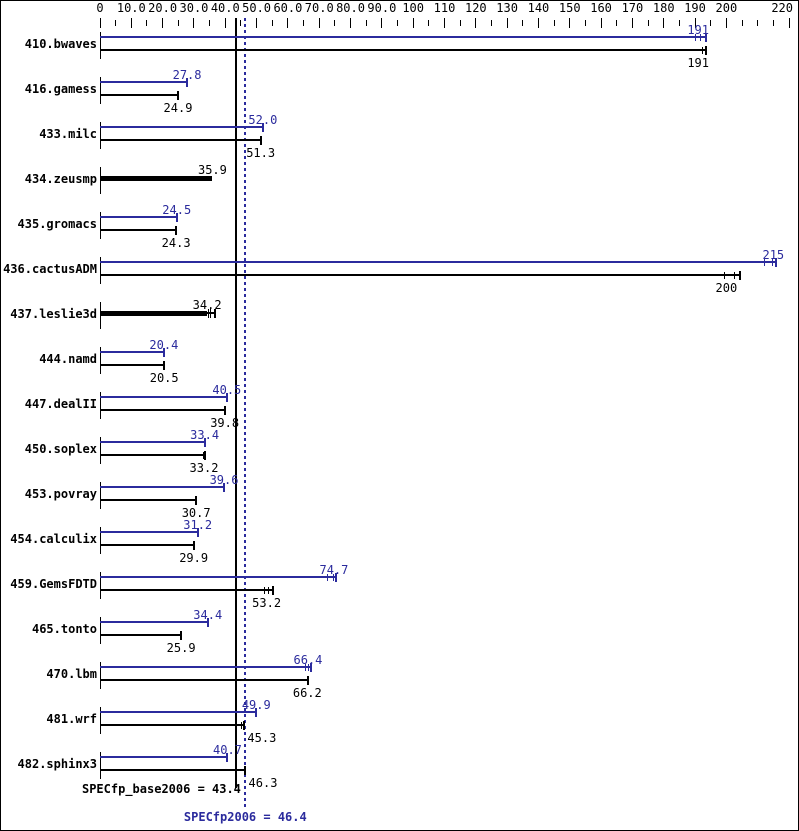 The image size is (799, 831). I want to click on base-value-label: 191, so click(698, 63).